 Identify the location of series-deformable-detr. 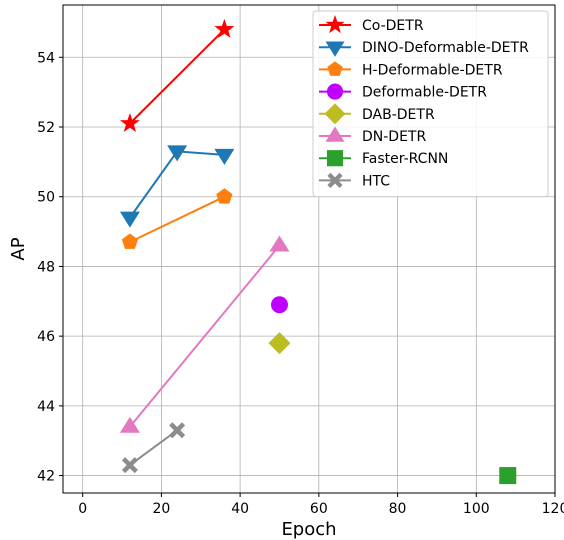
(279, 305).